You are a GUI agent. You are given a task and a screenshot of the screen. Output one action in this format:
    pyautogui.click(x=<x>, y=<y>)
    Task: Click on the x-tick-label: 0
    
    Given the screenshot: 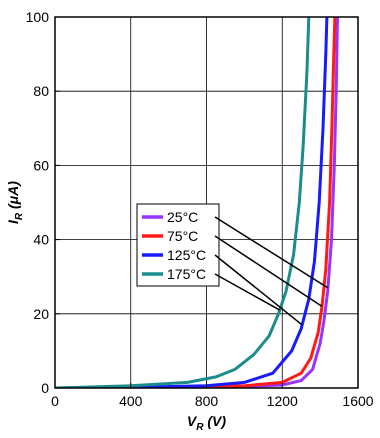 What is the action you would take?
    pyautogui.click(x=55, y=401)
    